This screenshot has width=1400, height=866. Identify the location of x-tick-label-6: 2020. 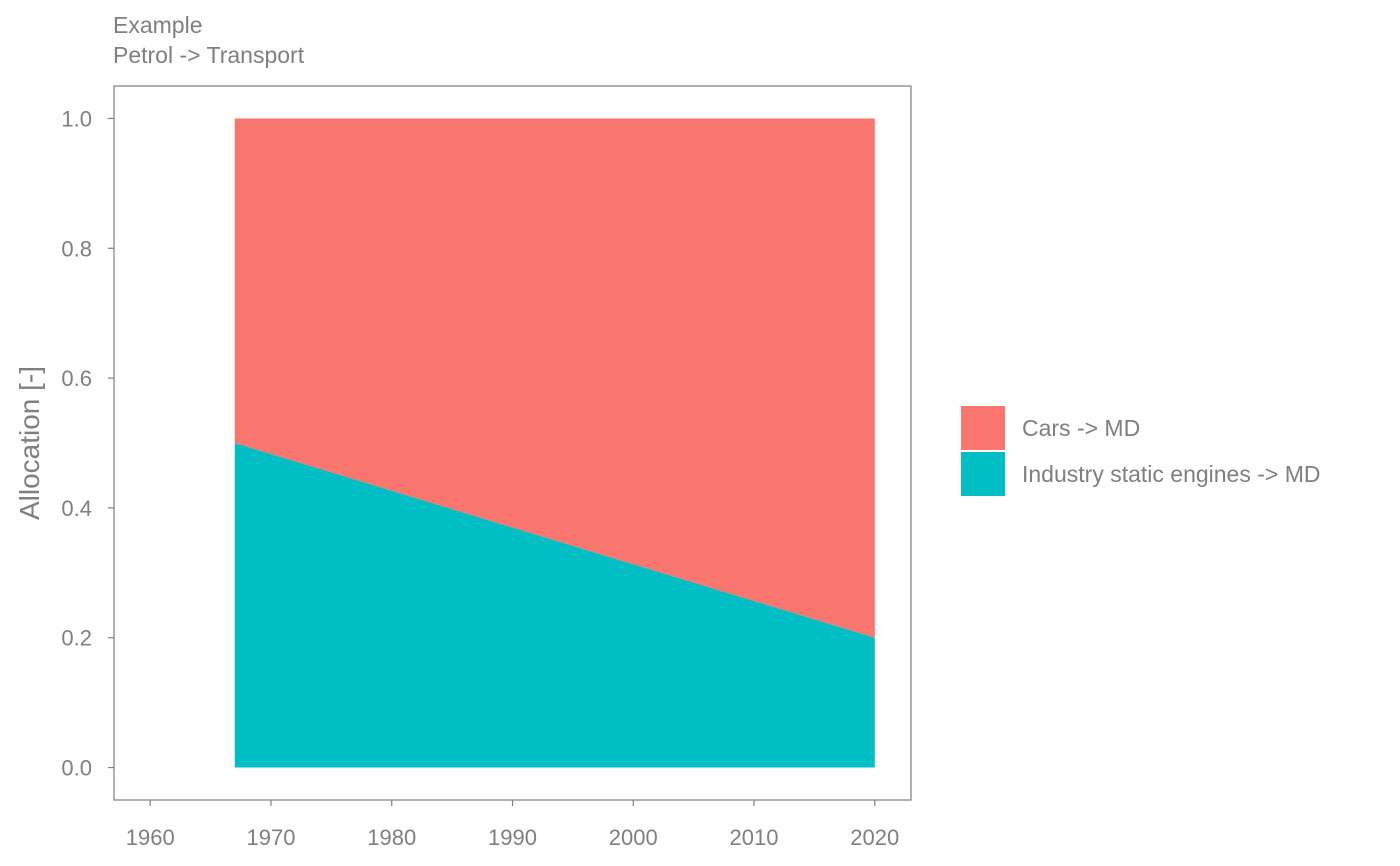
(874, 837).